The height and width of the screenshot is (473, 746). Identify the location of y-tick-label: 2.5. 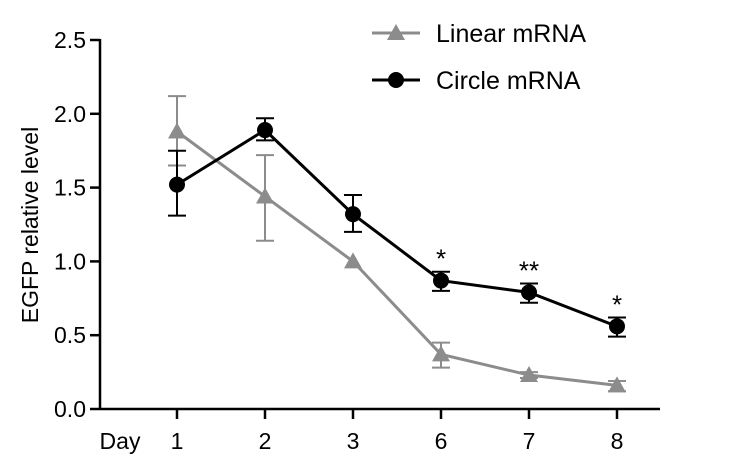
(70, 40).